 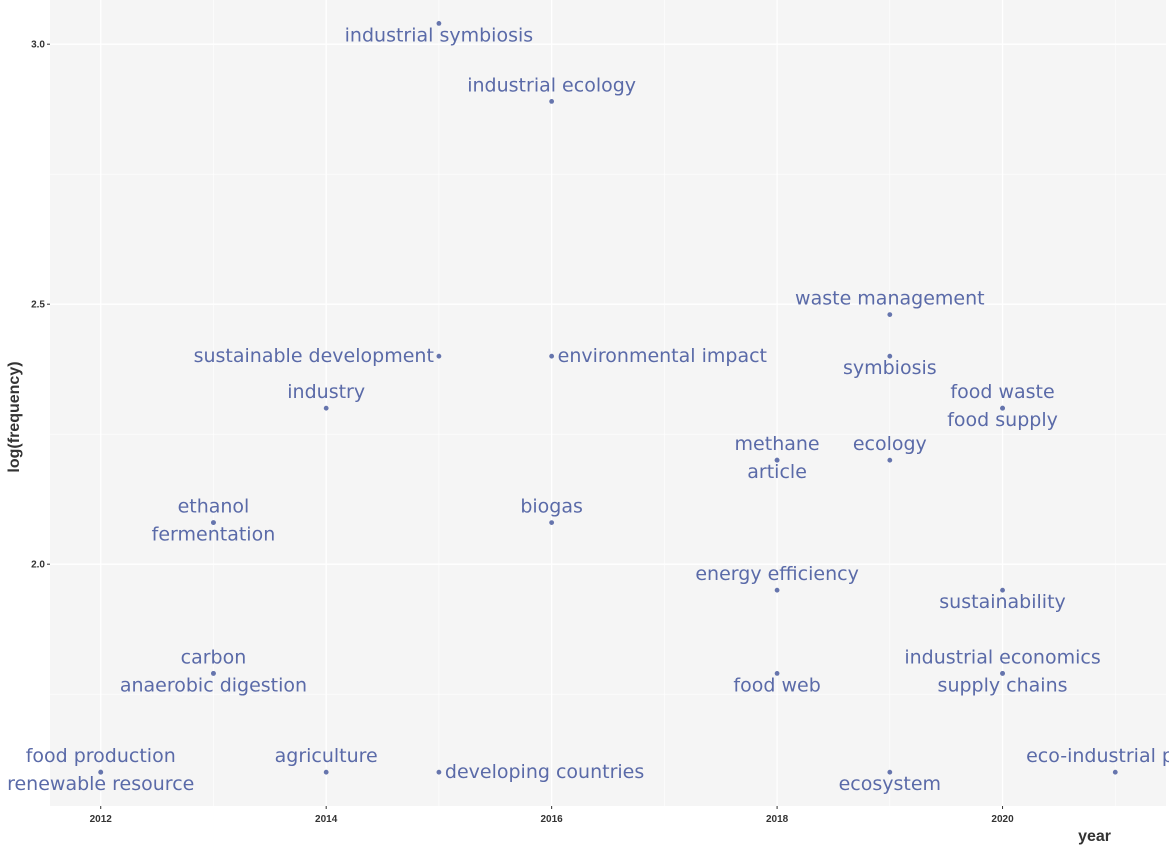 I want to click on data-point-label: supply chains, so click(x=1003, y=685).